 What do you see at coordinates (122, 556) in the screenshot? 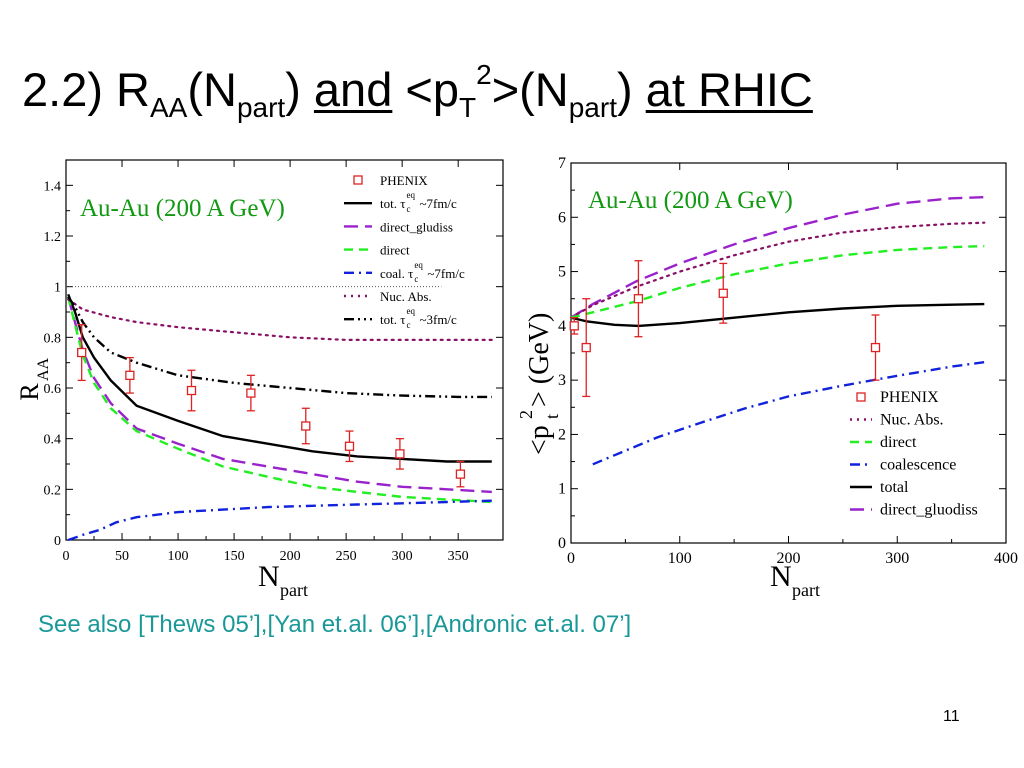
I see `x-tick-label: 50` at bounding box center [122, 556].